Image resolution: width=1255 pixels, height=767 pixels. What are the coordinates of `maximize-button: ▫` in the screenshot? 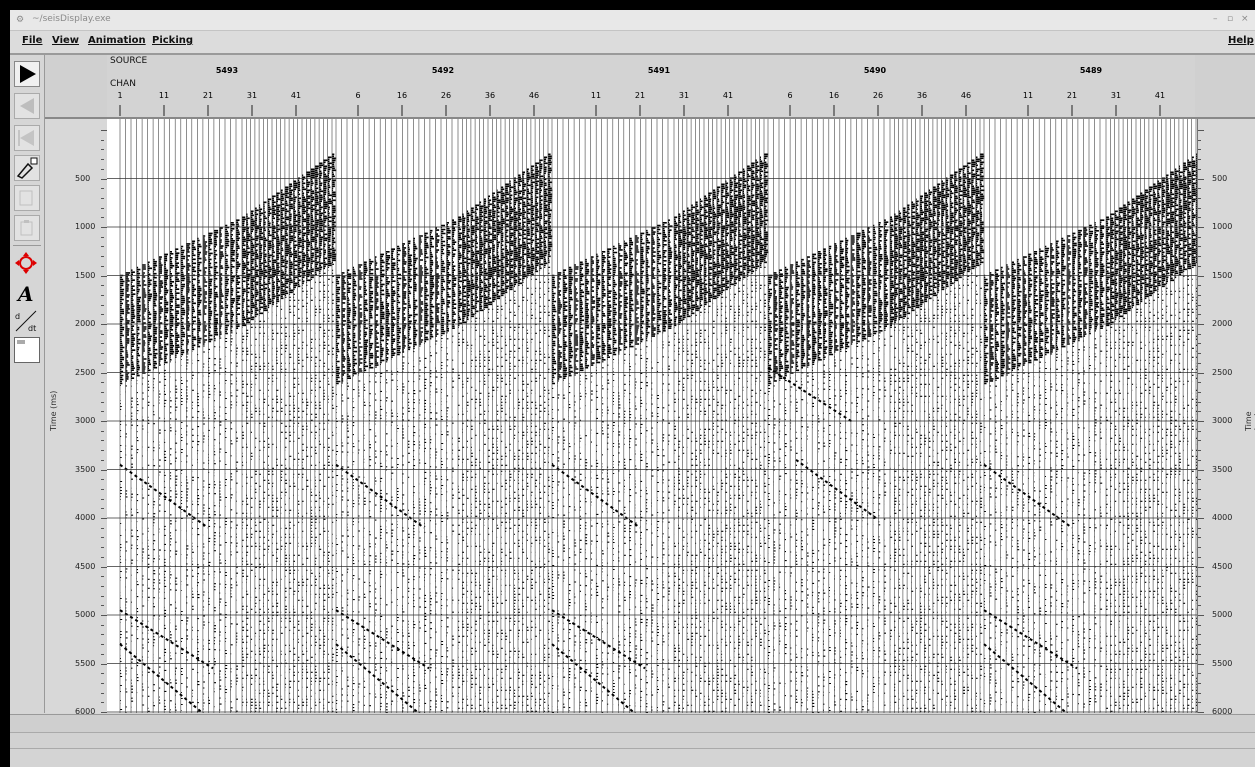 It's located at (1230, 19).